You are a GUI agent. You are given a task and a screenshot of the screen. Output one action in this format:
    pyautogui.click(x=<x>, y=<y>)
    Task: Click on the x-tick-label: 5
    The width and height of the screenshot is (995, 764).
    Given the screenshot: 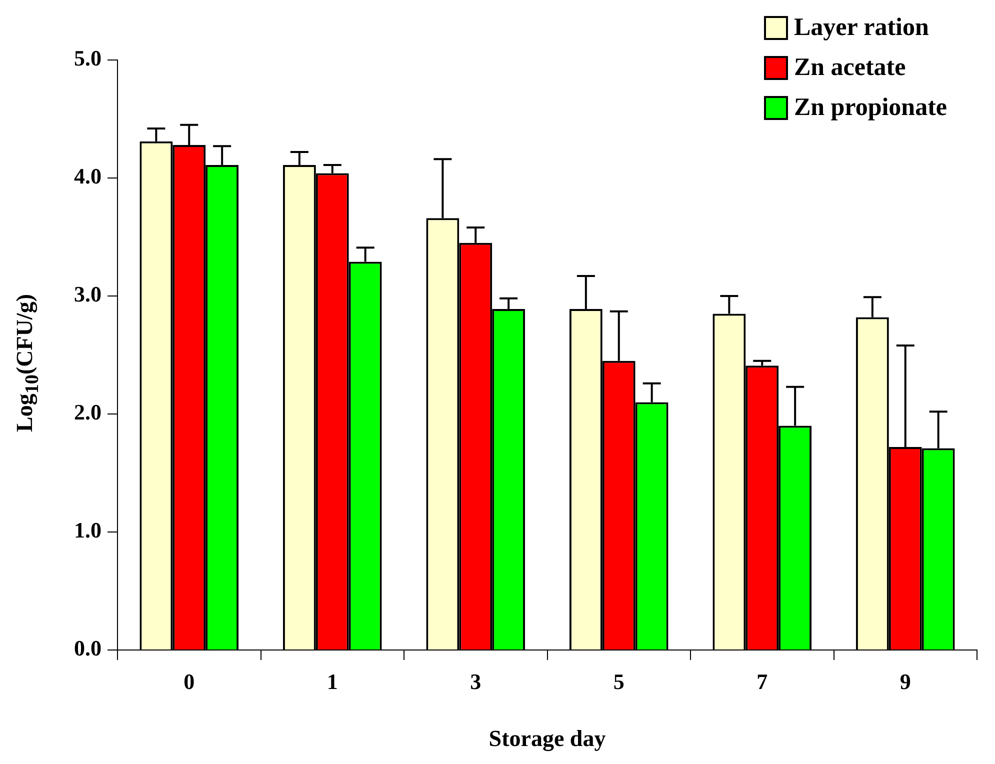 What is the action you would take?
    pyautogui.click(x=618, y=681)
    